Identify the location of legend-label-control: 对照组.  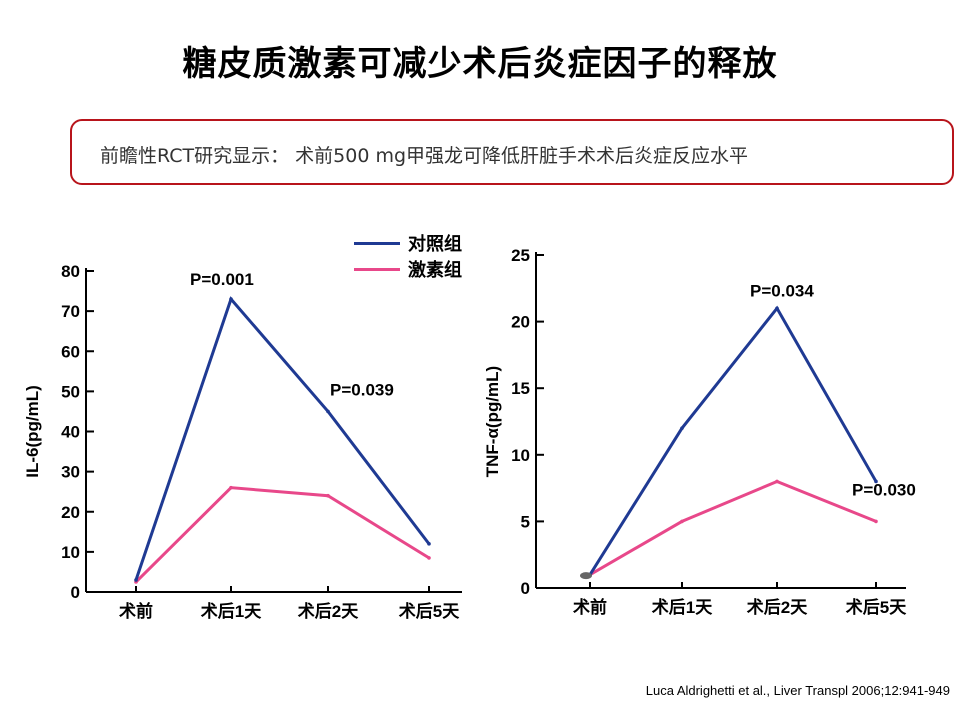
(435, 244).